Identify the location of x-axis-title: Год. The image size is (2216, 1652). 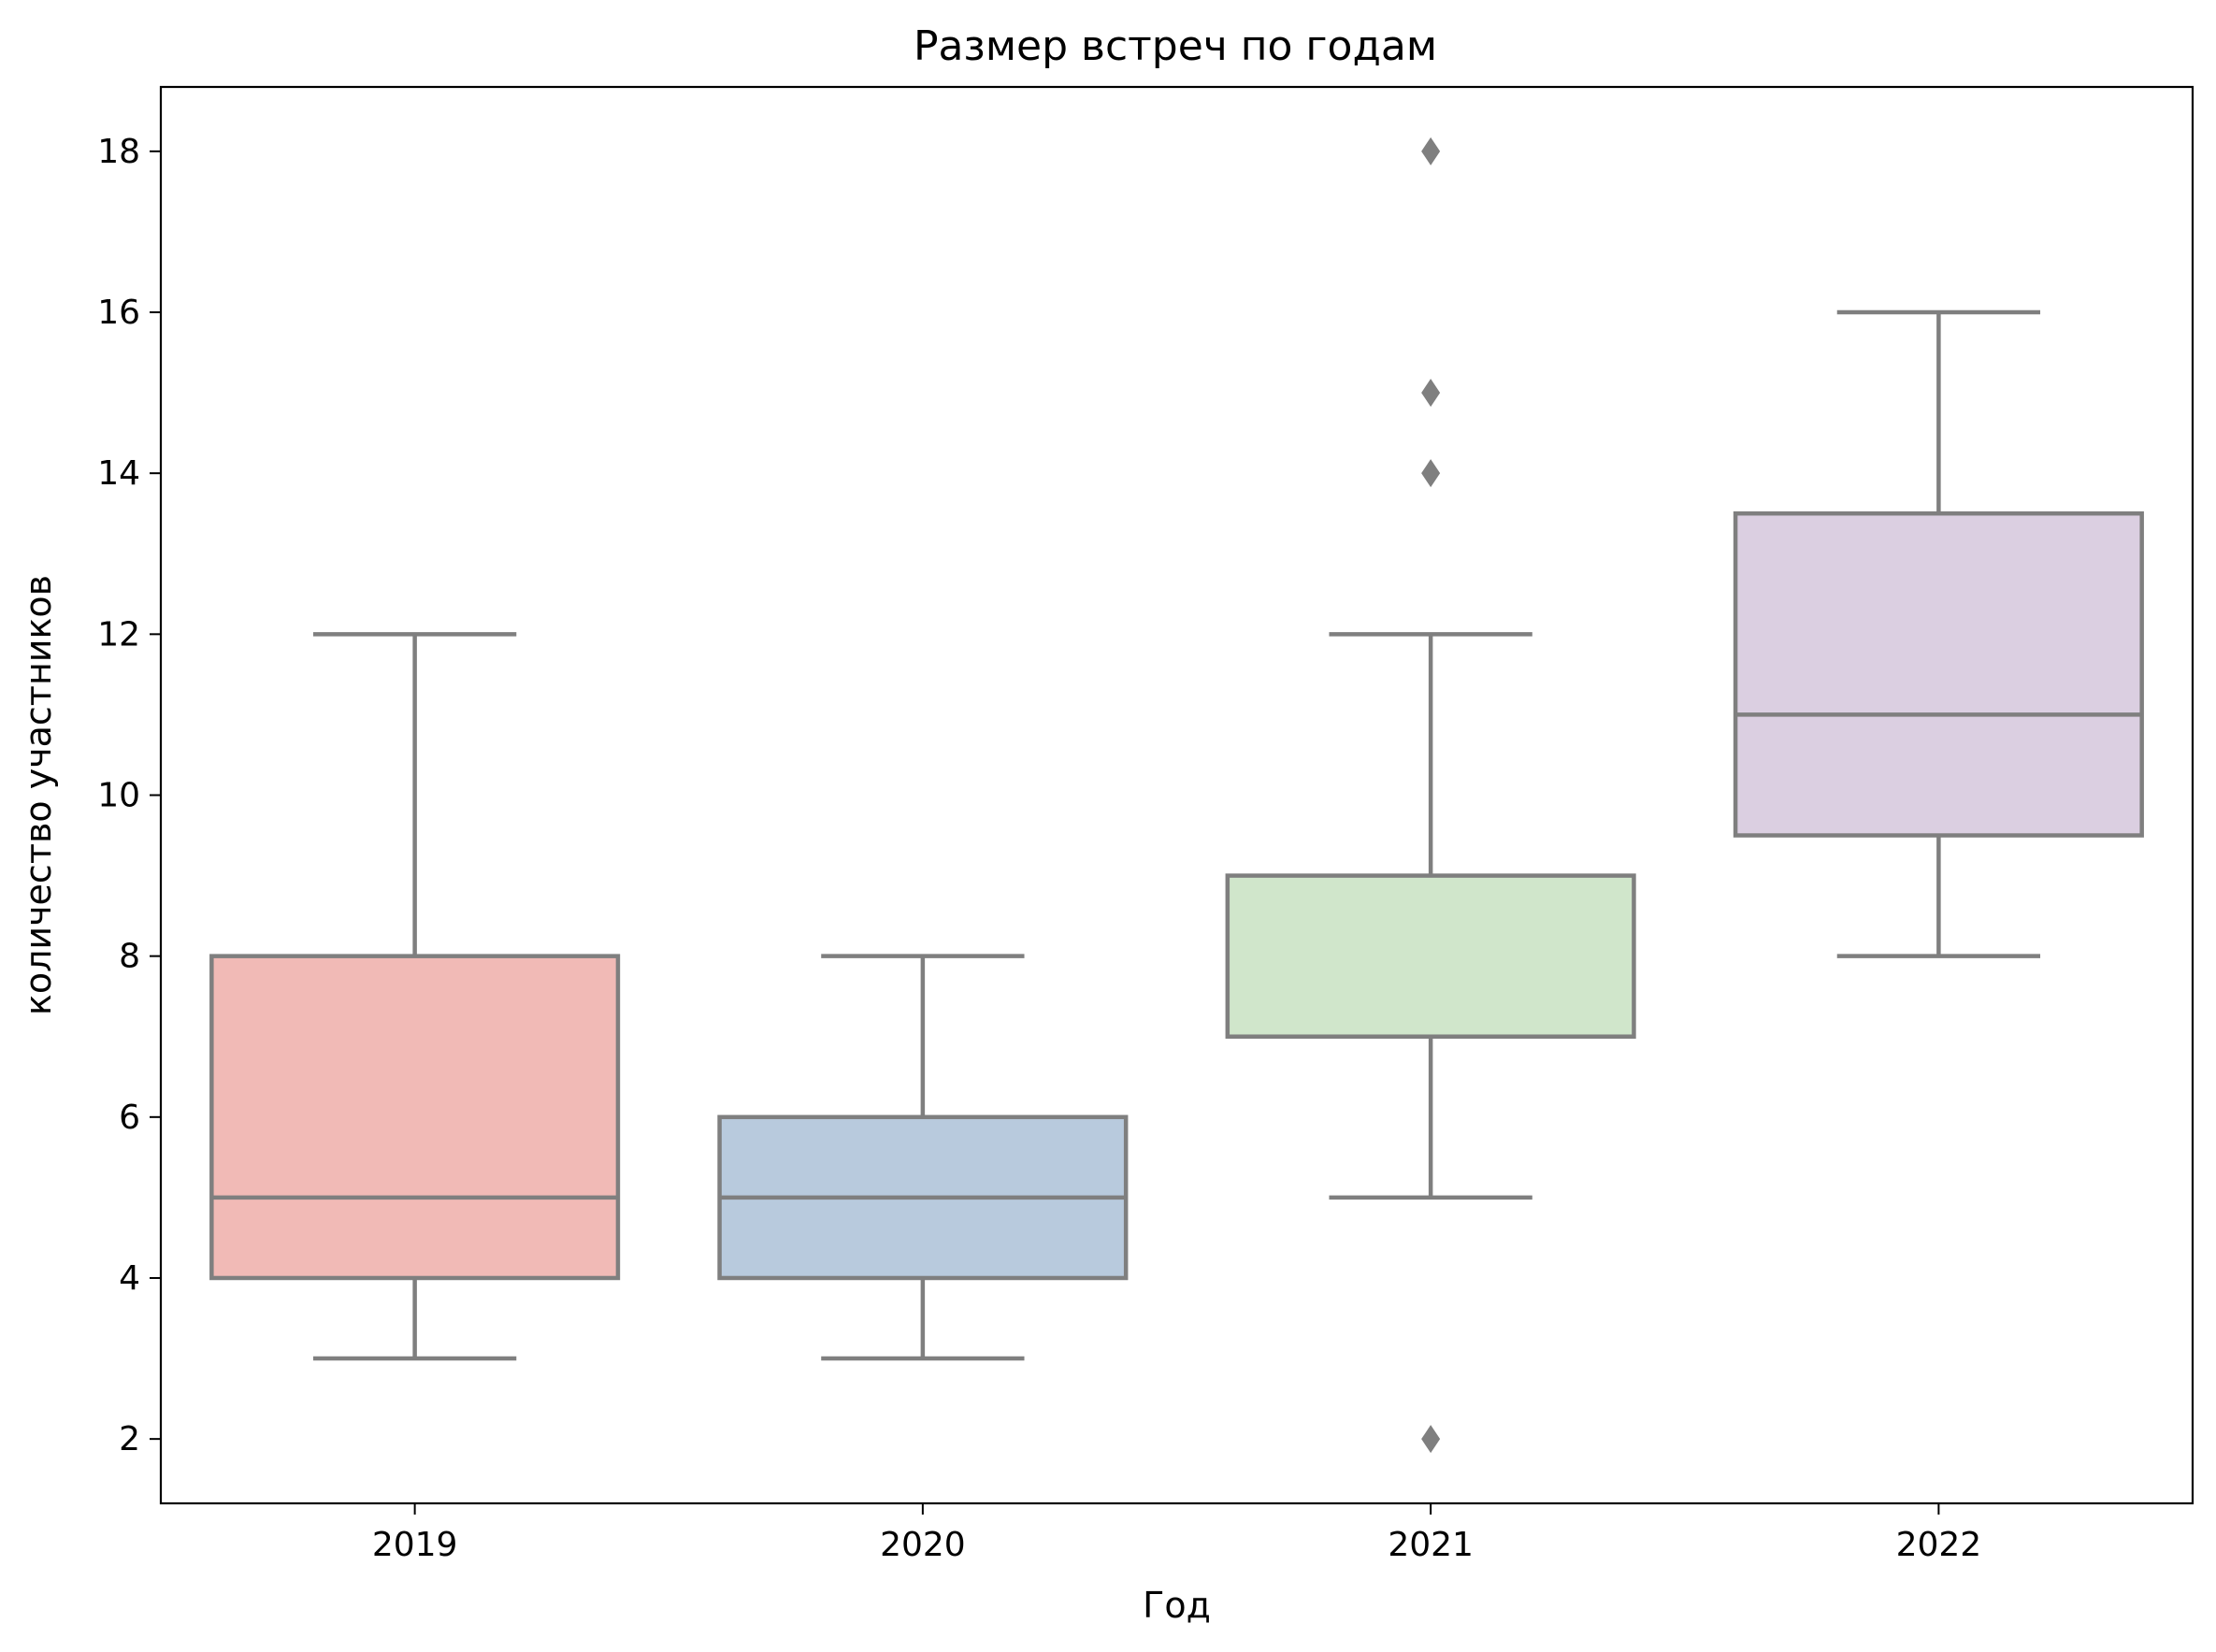
(1177, 1606).